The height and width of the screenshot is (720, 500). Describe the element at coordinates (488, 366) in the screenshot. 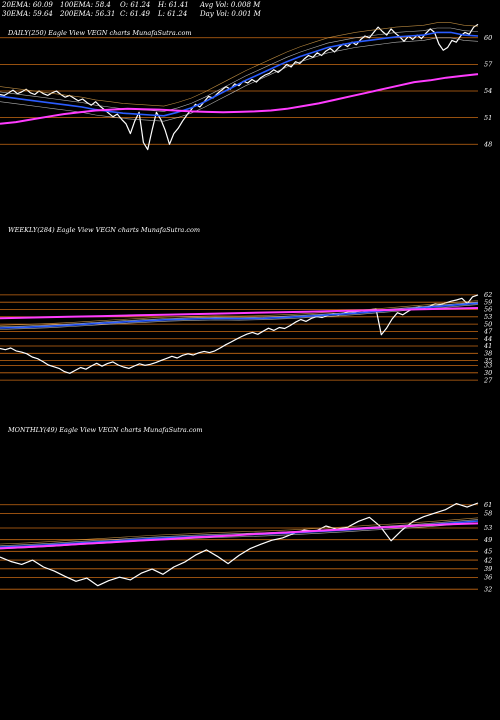

I see `weekly-y-tick-label: 33` at that location.